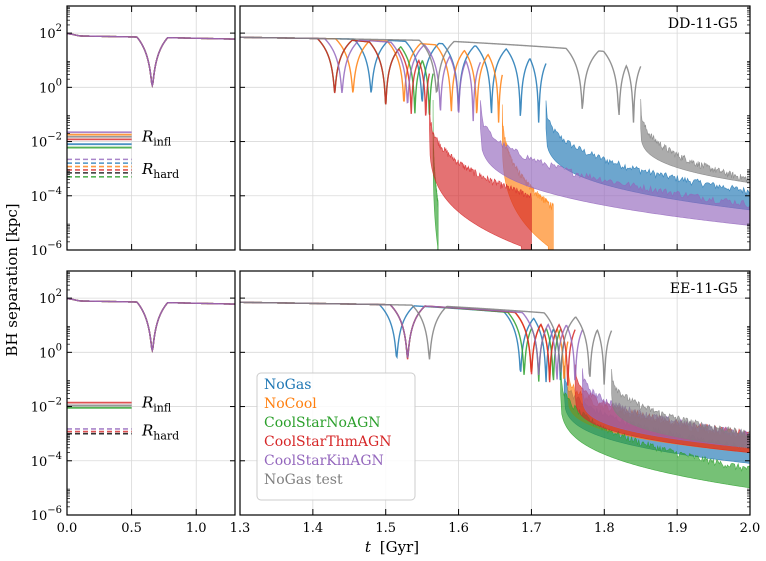 This screenshot has width=766, height=561. I want to click on x-tick-label: 1.0, so click(196, 528).